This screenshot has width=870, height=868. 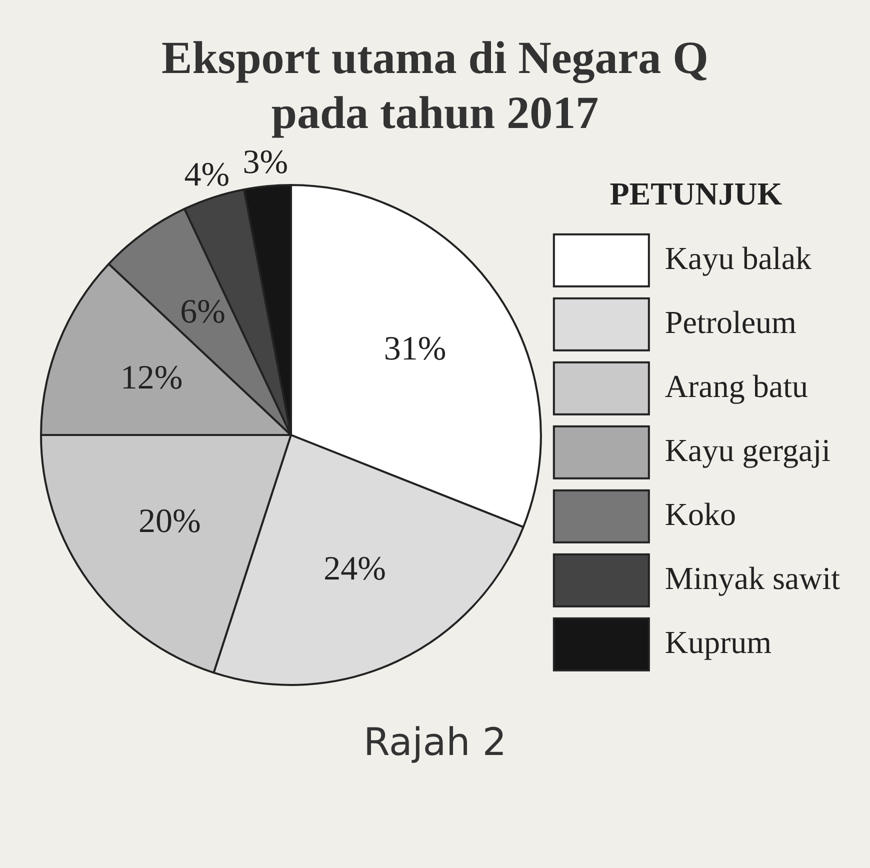 What do you see at coordinates (435, 742) in the screenshot?
I see `text: Rajah 2` at bounding box center [435, 742].